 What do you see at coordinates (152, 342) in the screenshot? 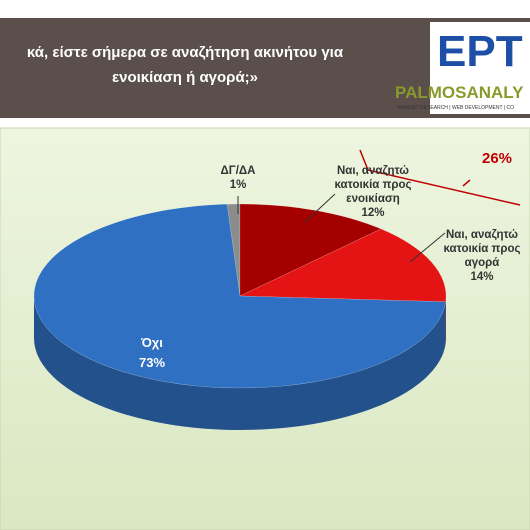
I see `category-label: Όχι` at bounding box center [152, 342].